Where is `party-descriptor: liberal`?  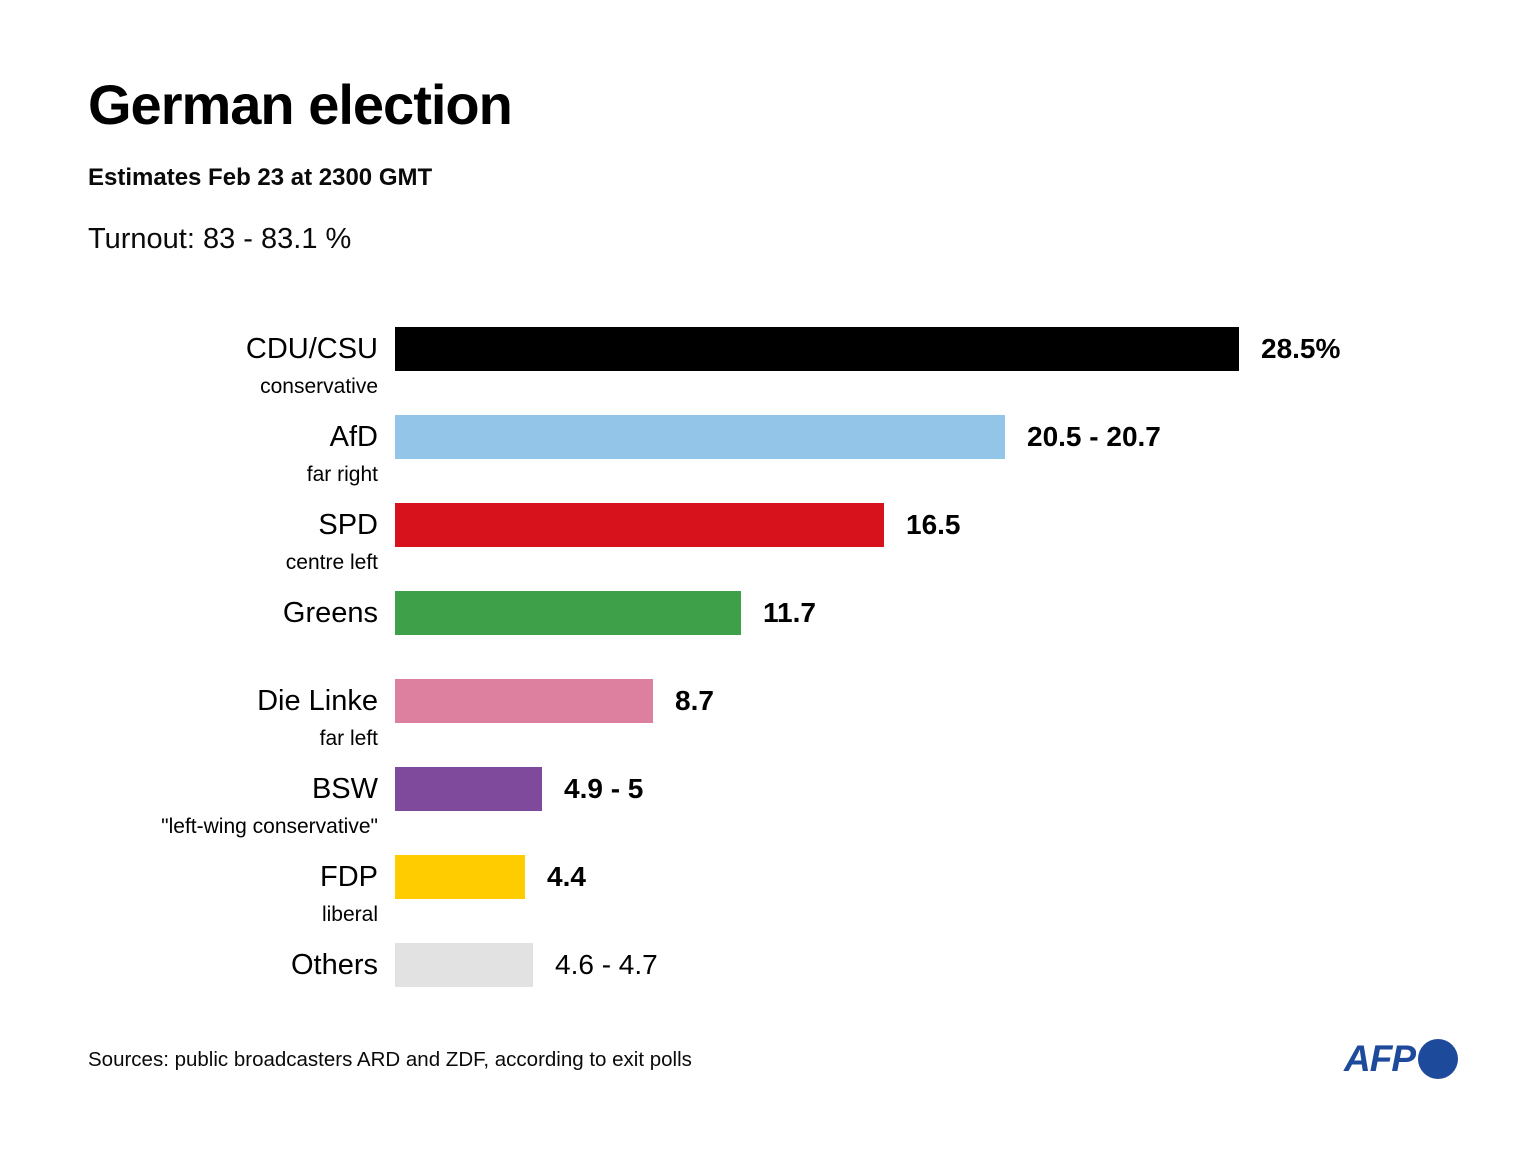
party-descriptor: liberal is located at coordinates (349, 914).